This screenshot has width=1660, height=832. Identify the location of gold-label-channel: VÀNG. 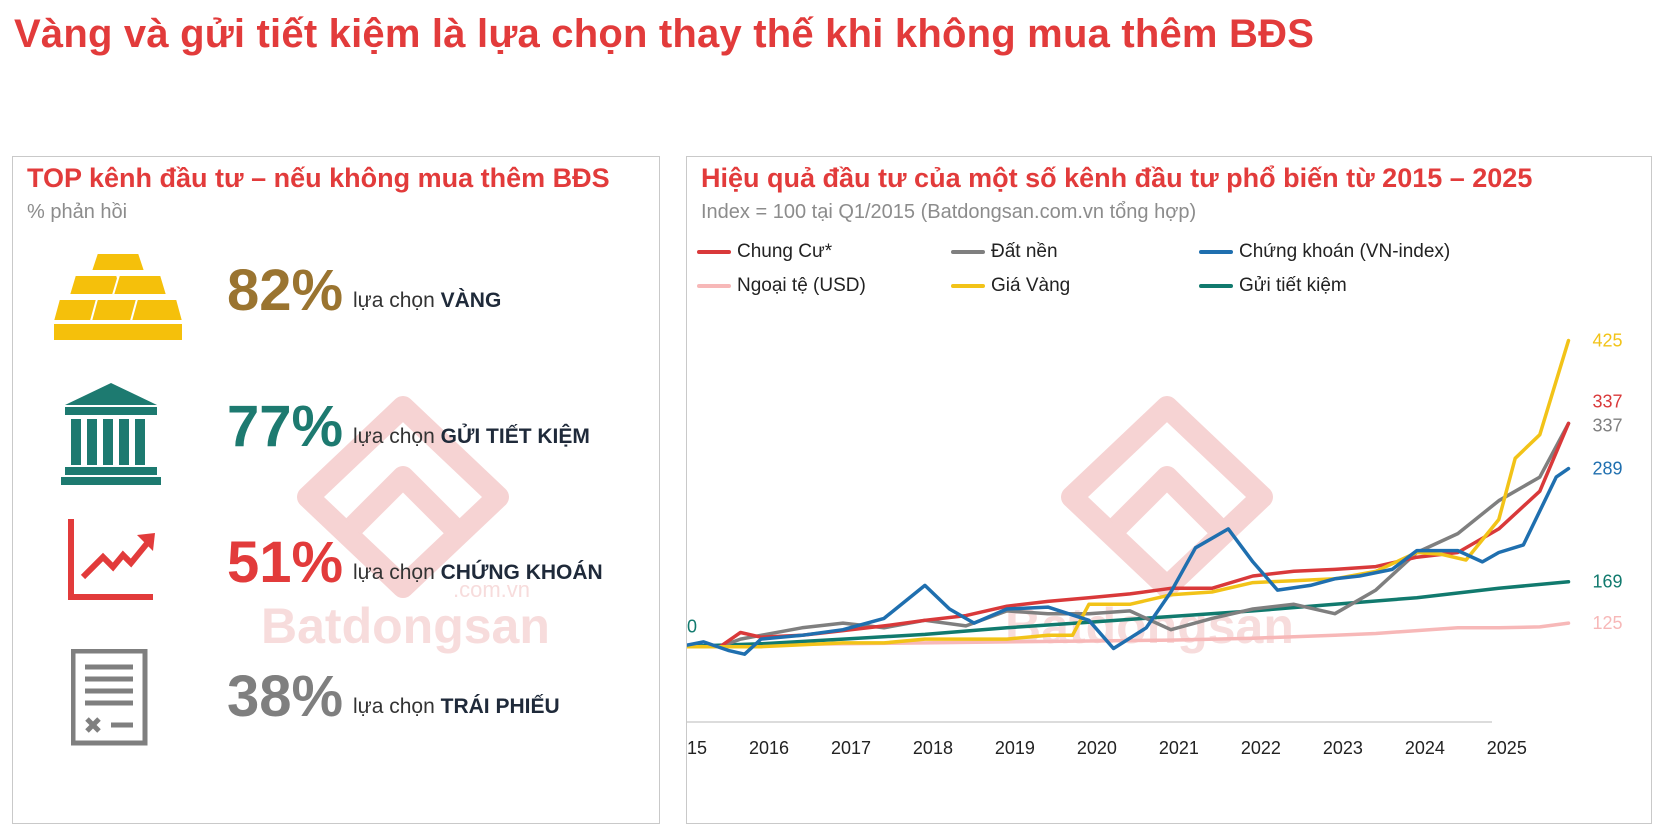
(471, 300).